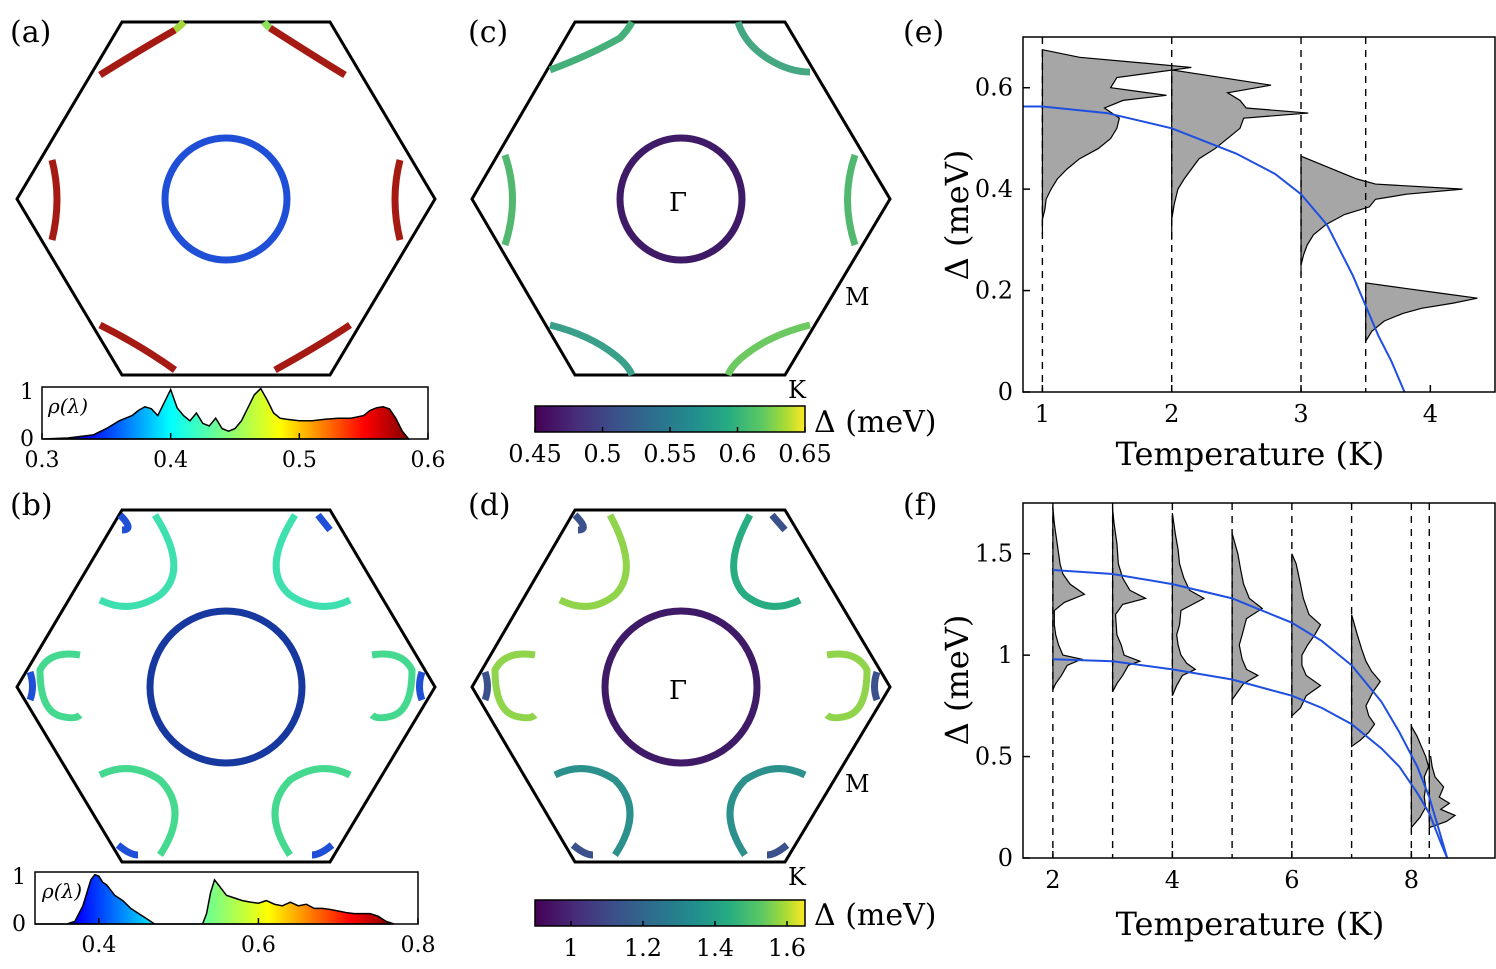 The image size is (1496, 969). Describe the element at coordinates (1430, 414) in the screenshot. I see `chart-e-xtick-3: 4` at that location.